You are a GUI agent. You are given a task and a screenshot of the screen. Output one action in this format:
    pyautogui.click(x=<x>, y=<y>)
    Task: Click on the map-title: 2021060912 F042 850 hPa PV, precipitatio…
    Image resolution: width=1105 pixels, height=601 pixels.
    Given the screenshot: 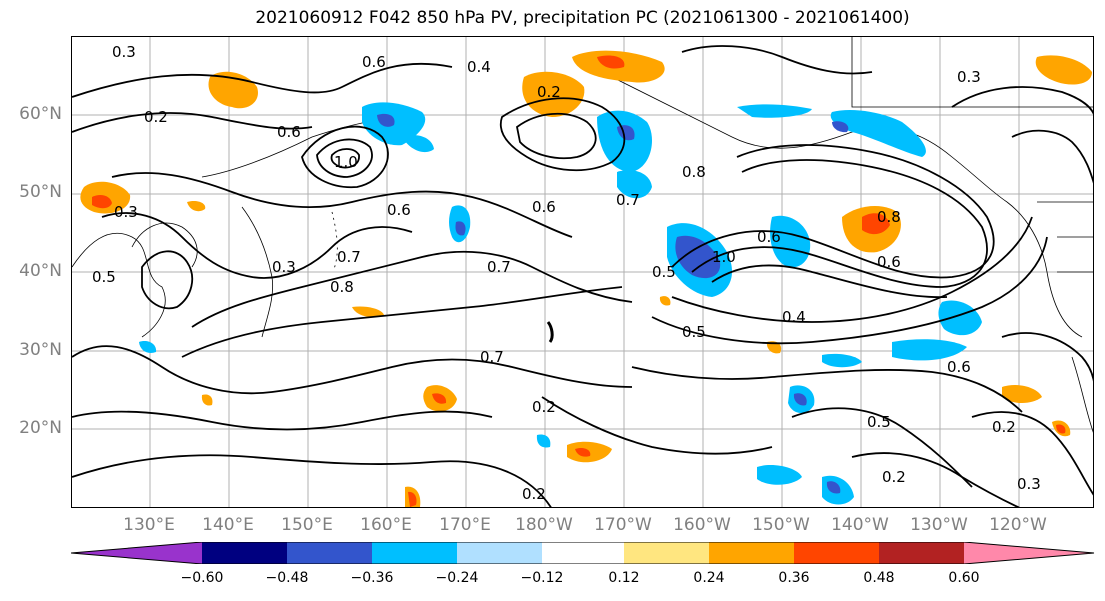 What is the action you would take?
    pyautogui.click(x=582, y=18)
    